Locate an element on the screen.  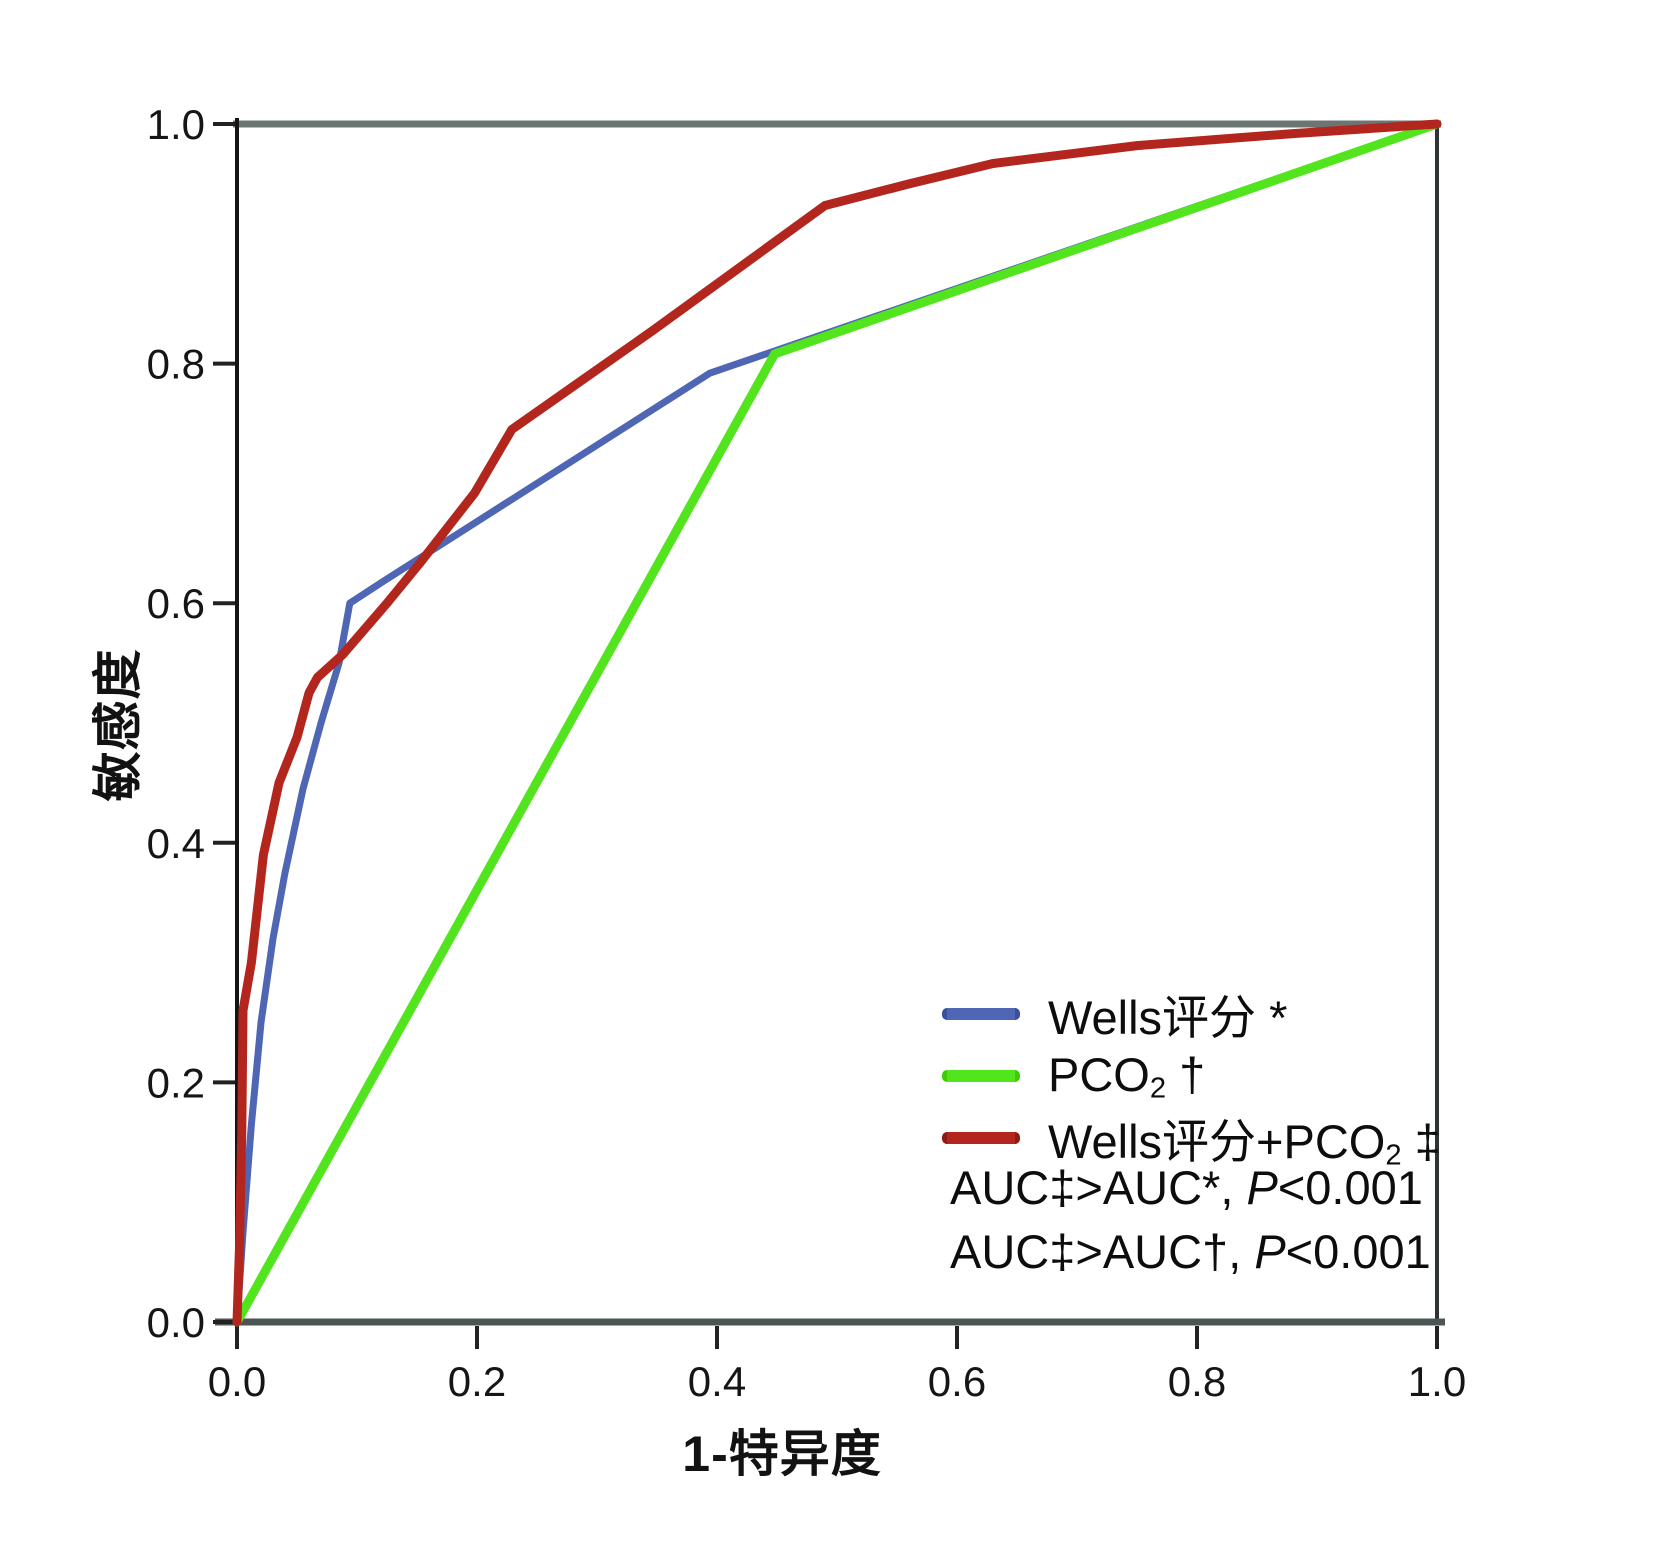
legend-label-wells-pco2: Wells评分+PCO2 ‡ is located at coordinates (1244, 1143).